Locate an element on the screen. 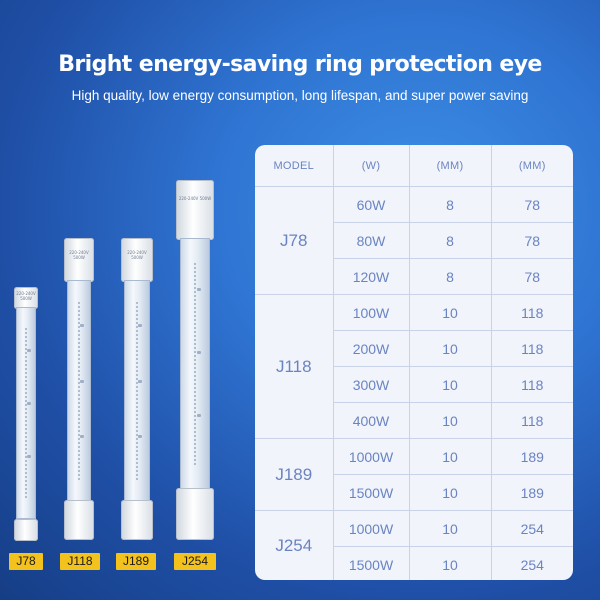 The image size is (600, 600). header-model: MODEL is located at coordinates (294, 166).